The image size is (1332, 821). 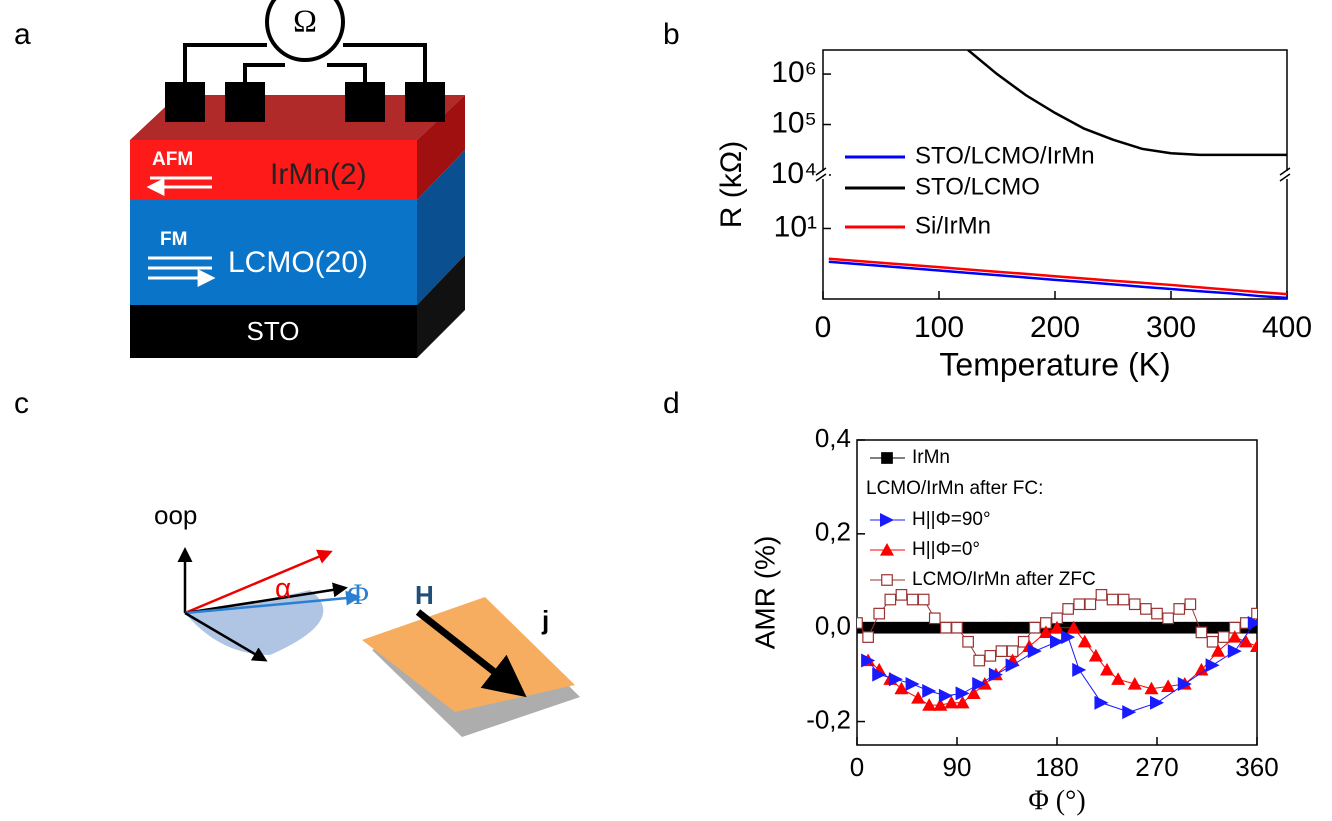 I want to click on y-tick-label: 10⁴, so click(x=794, y=173).